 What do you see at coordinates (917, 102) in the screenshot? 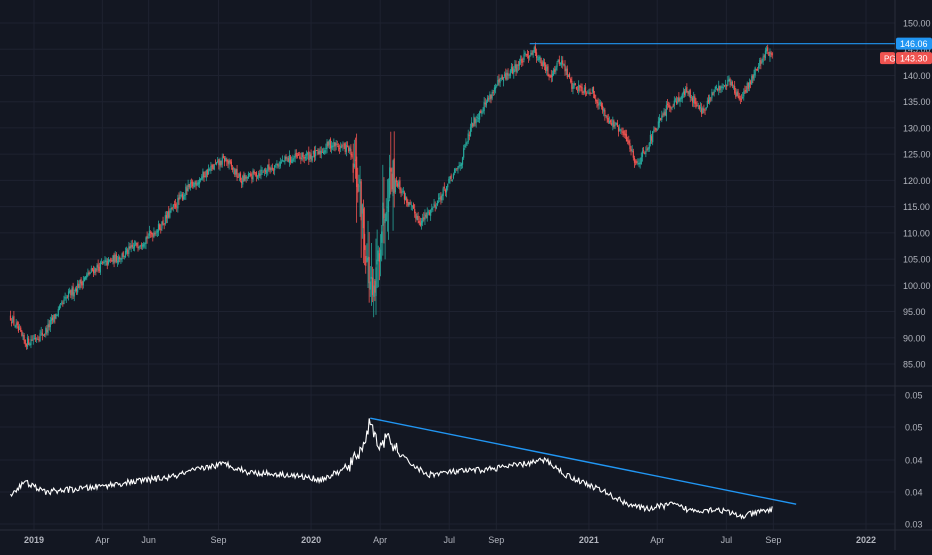
I see `price-axis-label: 135.00` at bounding box center [917, 102].